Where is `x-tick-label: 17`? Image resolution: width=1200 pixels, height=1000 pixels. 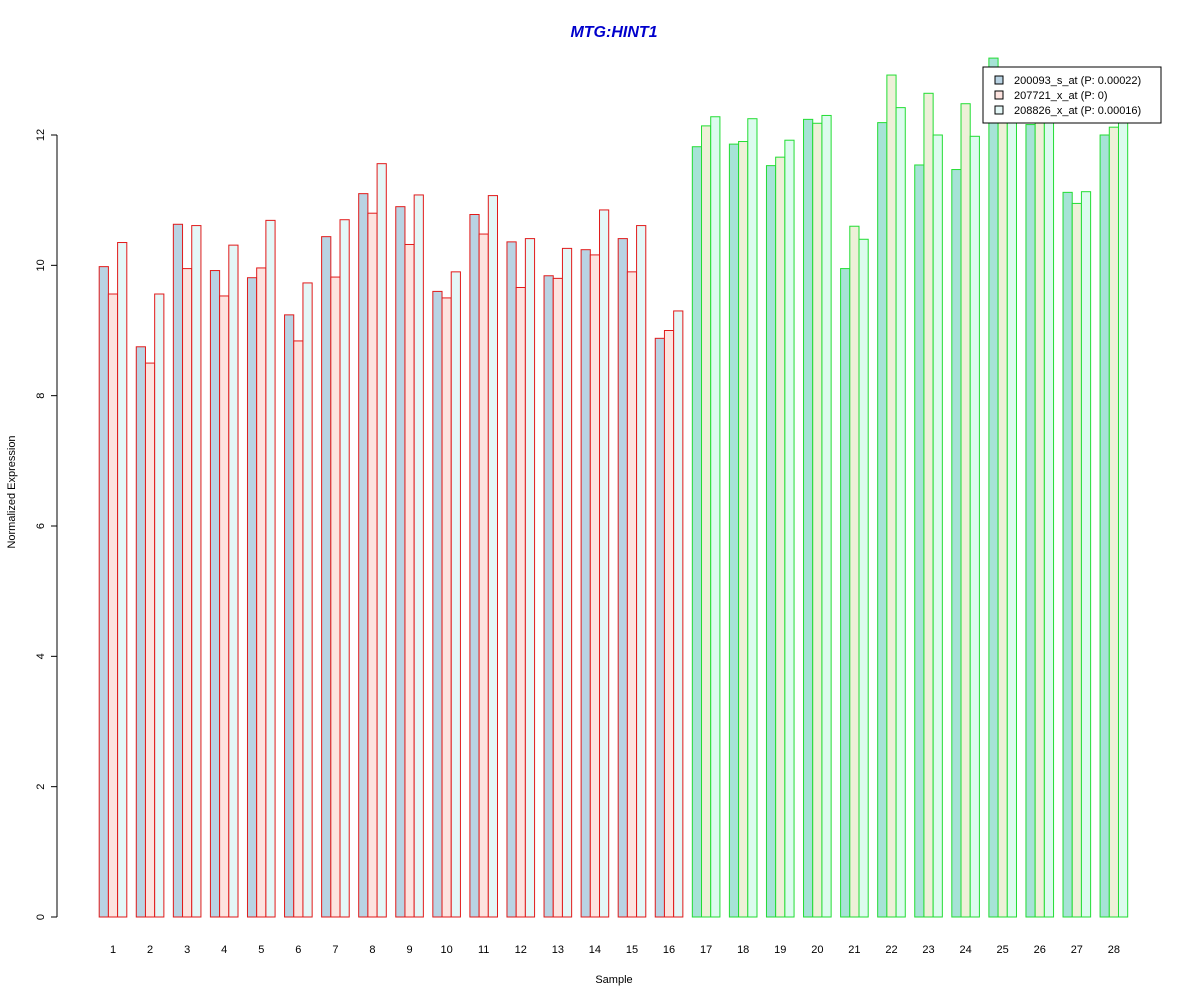
x-tick-label: 17 is located at coordinates (706, 950).